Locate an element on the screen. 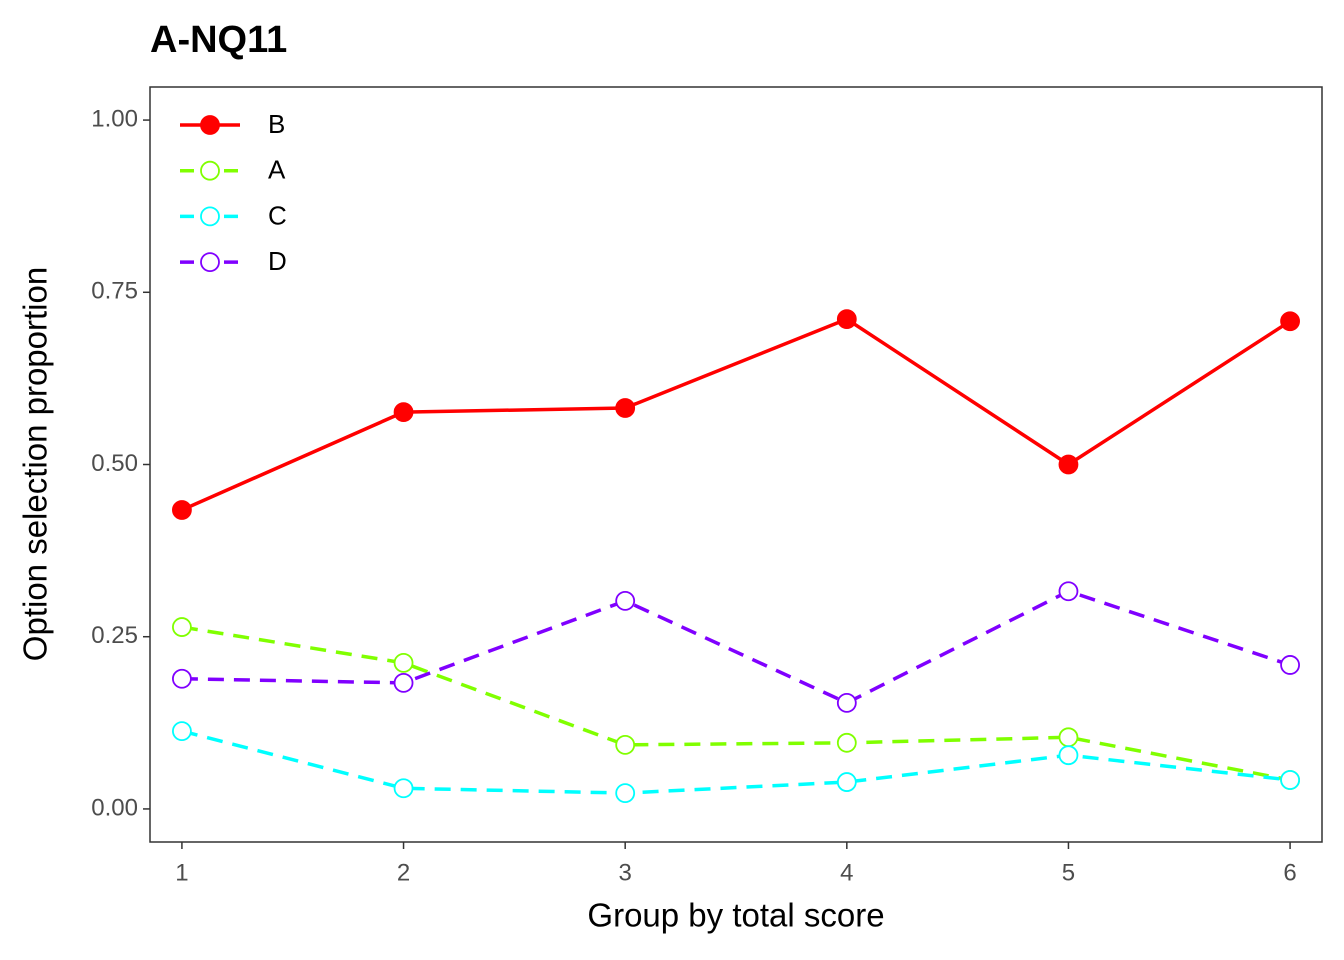  x-axis-title: Group by total score is located at coordinates (735, 915).